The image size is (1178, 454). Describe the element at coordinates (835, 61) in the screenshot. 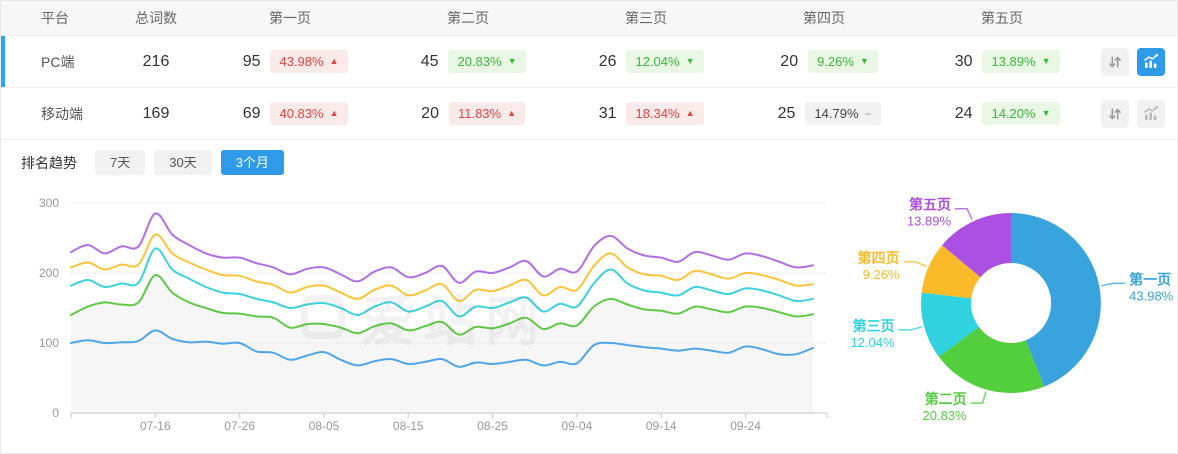

I see `page-change-pct: 9.26%` at that location.